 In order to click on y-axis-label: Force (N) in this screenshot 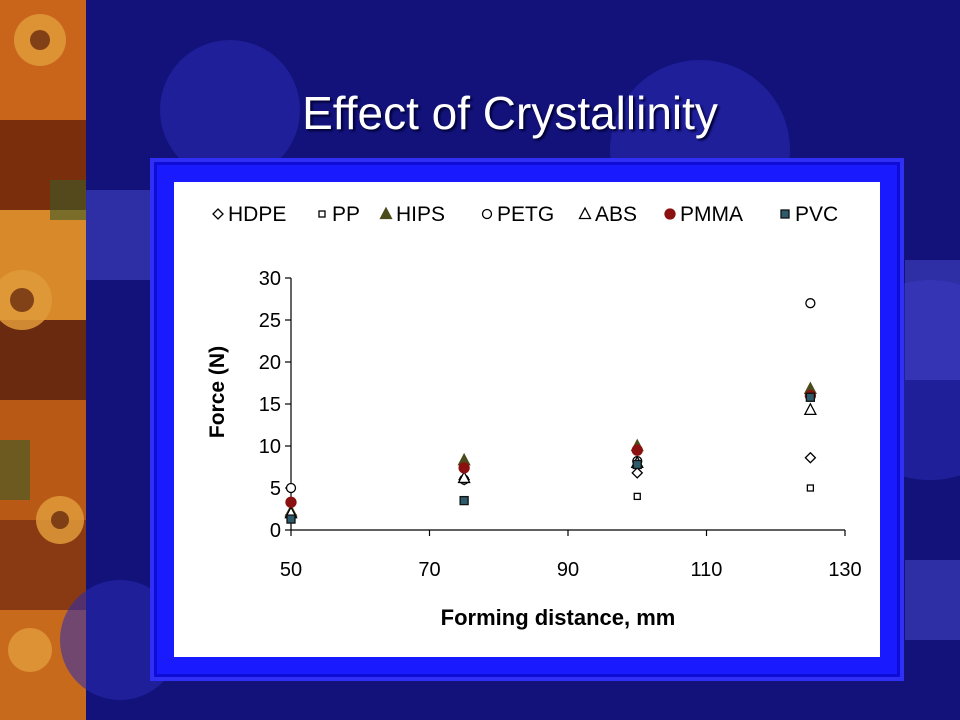, I will do `click(217, 392)`.